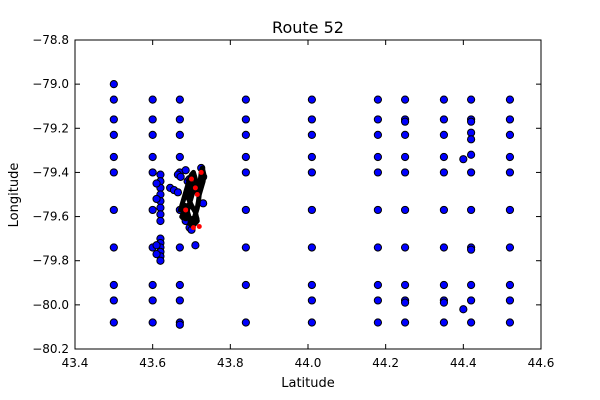  Describe the element at coordinates (50, 128) in the screenshot. I see `y-tick-label: −79.2` at that location.